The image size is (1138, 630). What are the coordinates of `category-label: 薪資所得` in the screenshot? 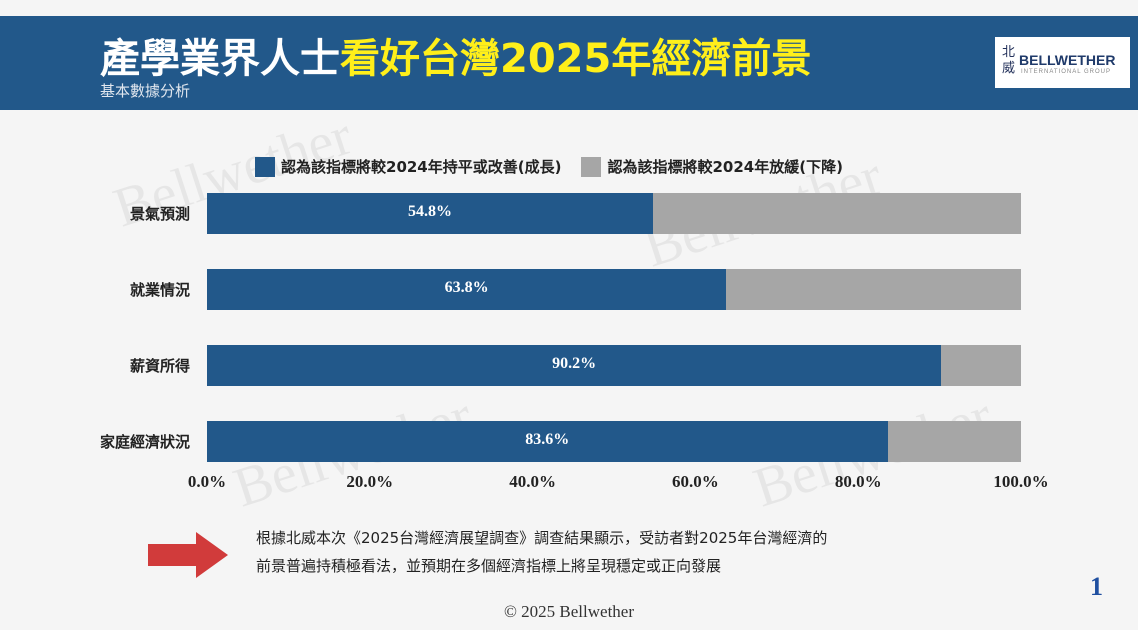 It's located at (159, 366).